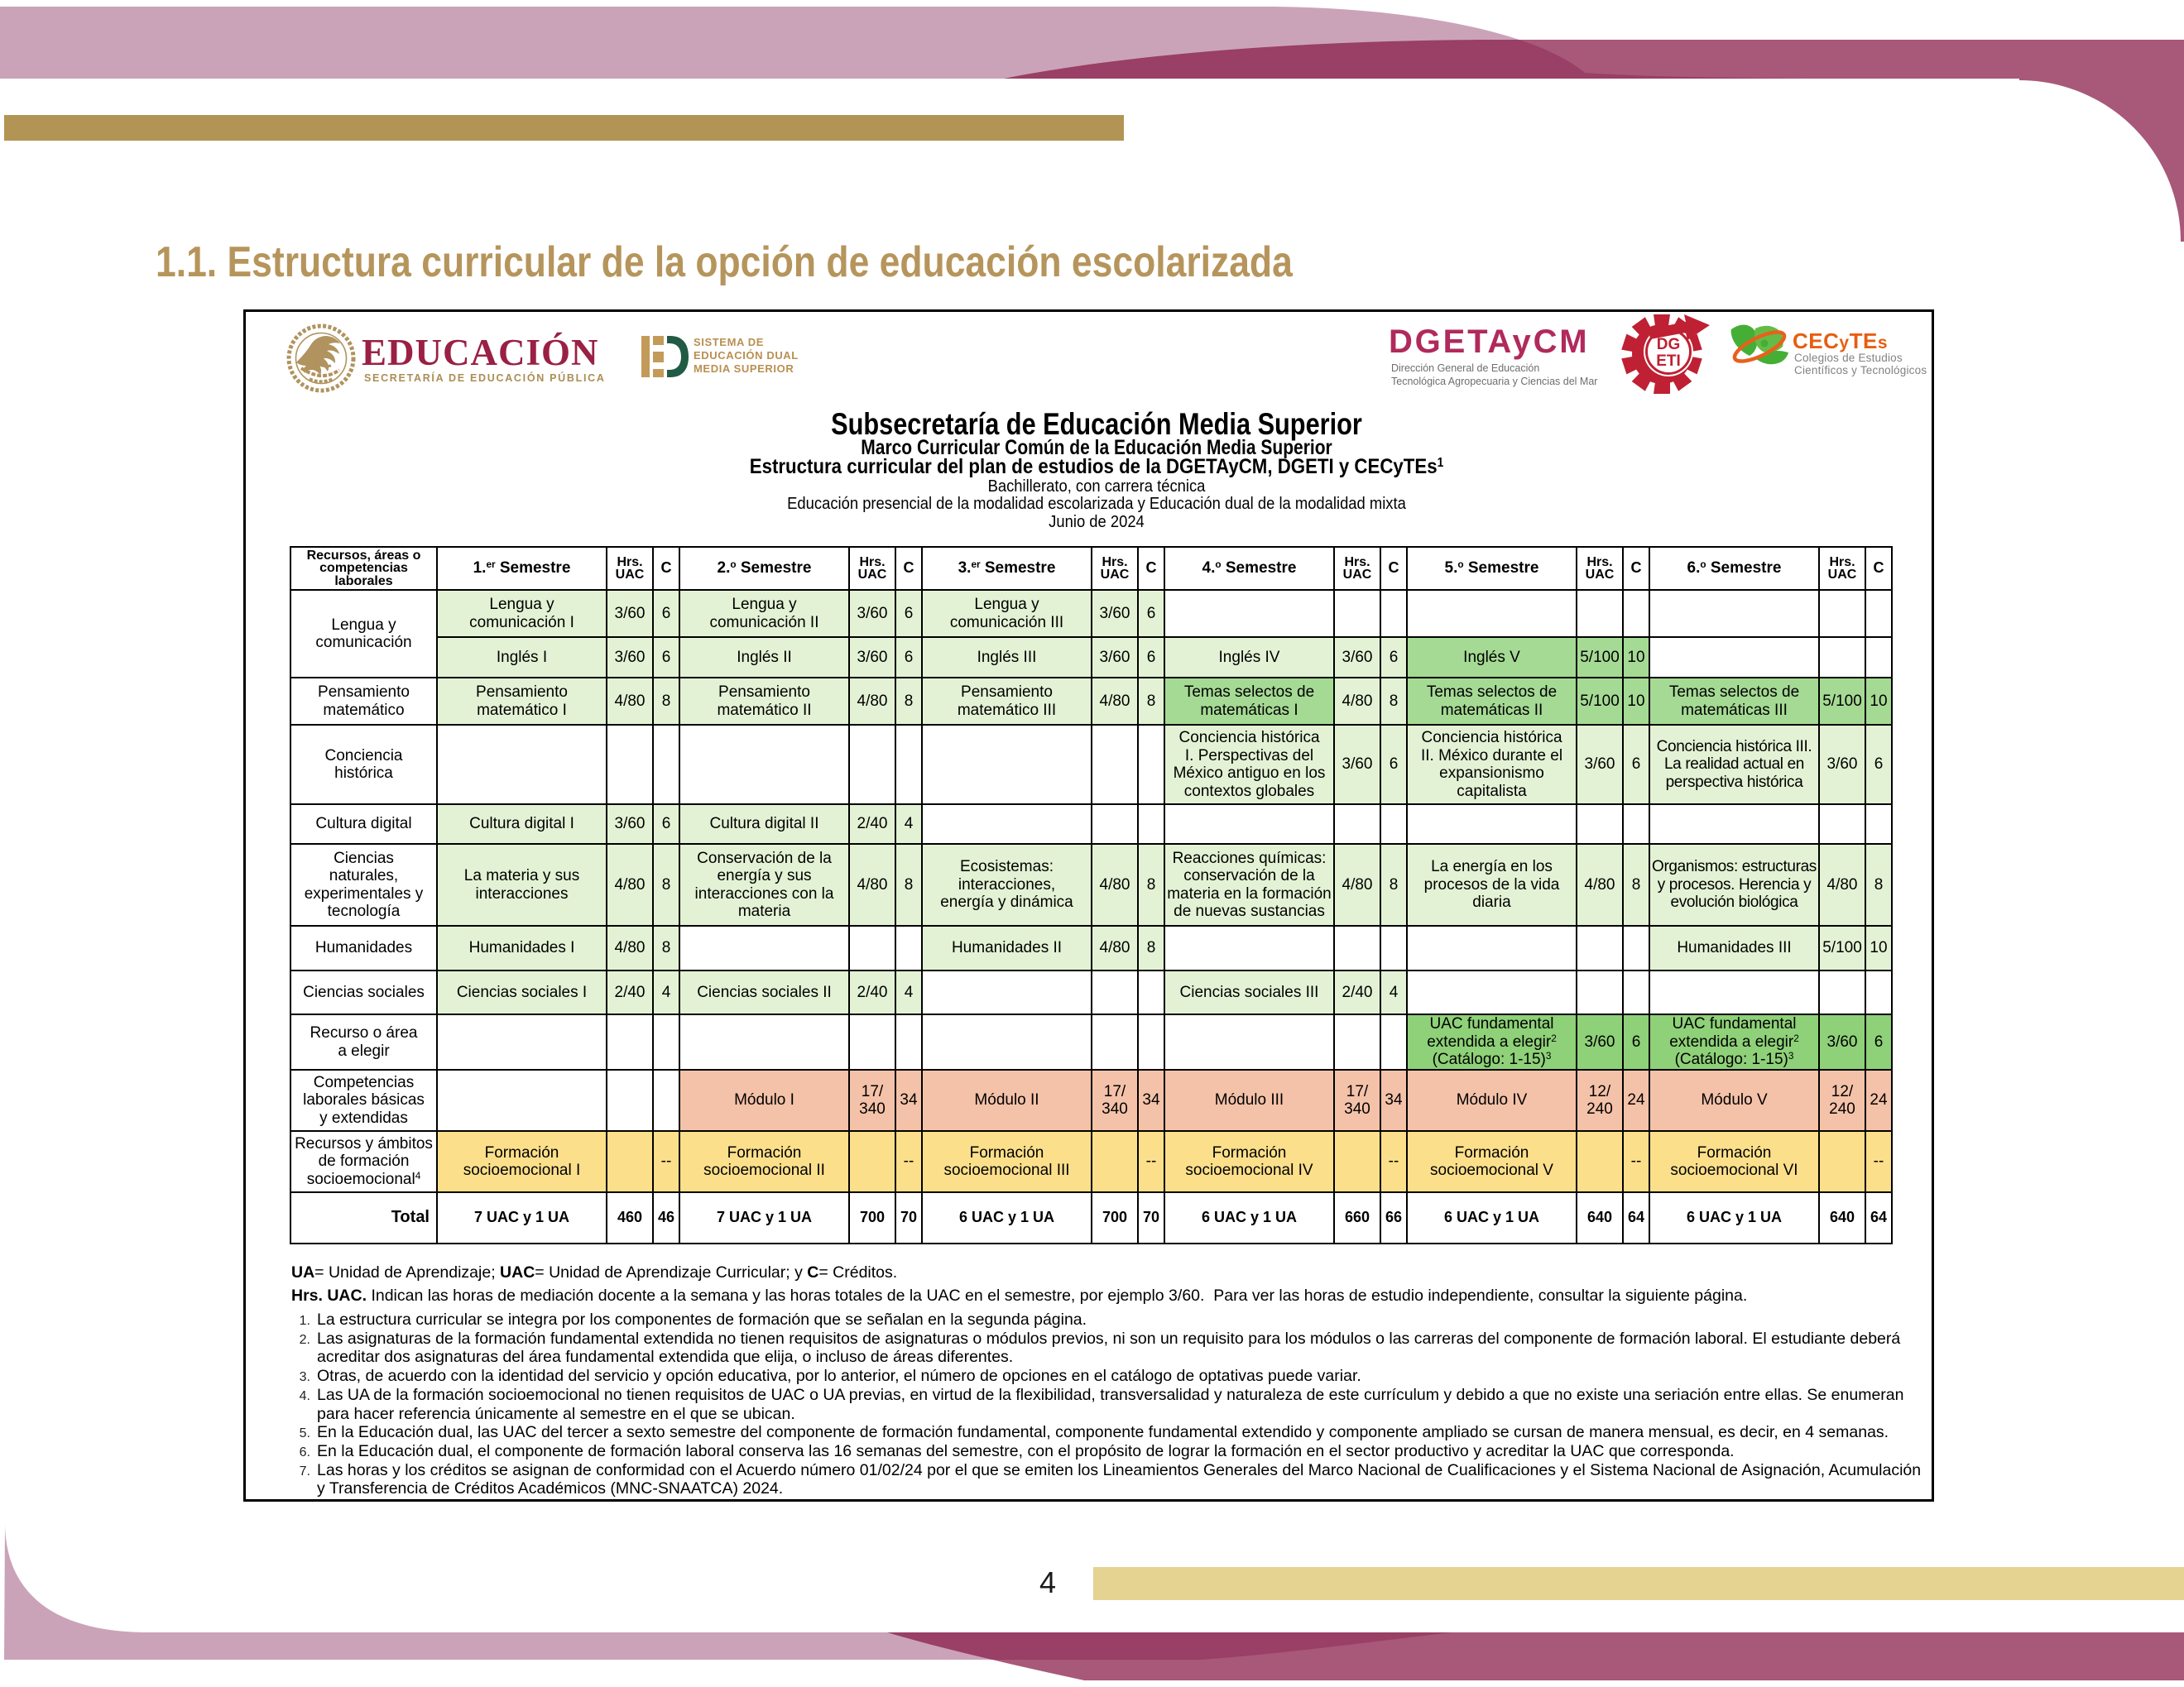 The width and height of the screenshot is (2184, 1687). I want to click on svg-text: ETI, so click(1668, 361).